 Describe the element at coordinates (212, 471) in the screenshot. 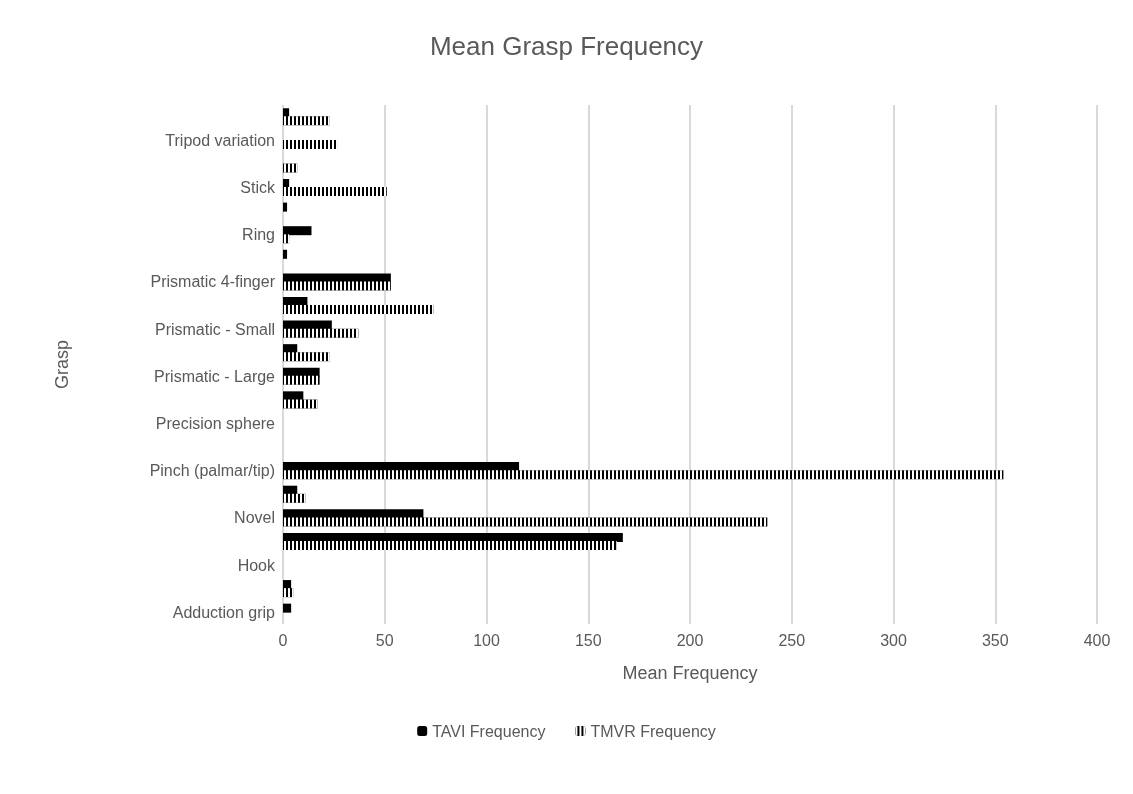

I see `y-tick-label: Pinch (palmar/tip)` at that location.